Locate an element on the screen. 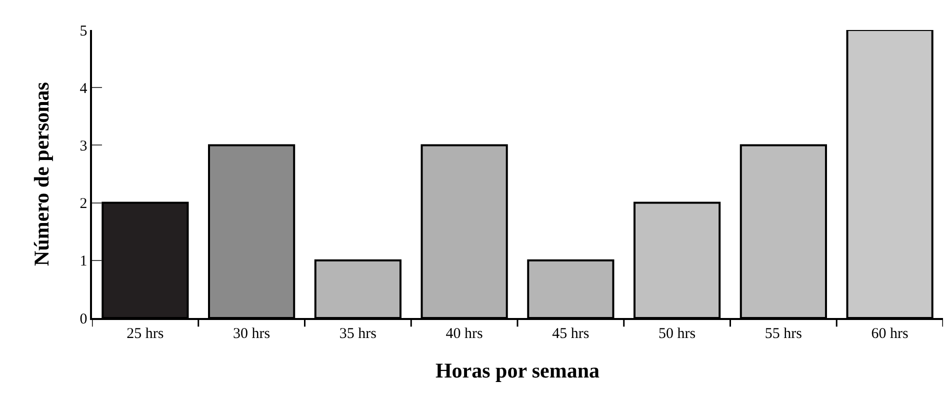 The width and height of the screenshot is (947, 407). x-tick-label: 25 hrs is located at coordinates (145, 334).